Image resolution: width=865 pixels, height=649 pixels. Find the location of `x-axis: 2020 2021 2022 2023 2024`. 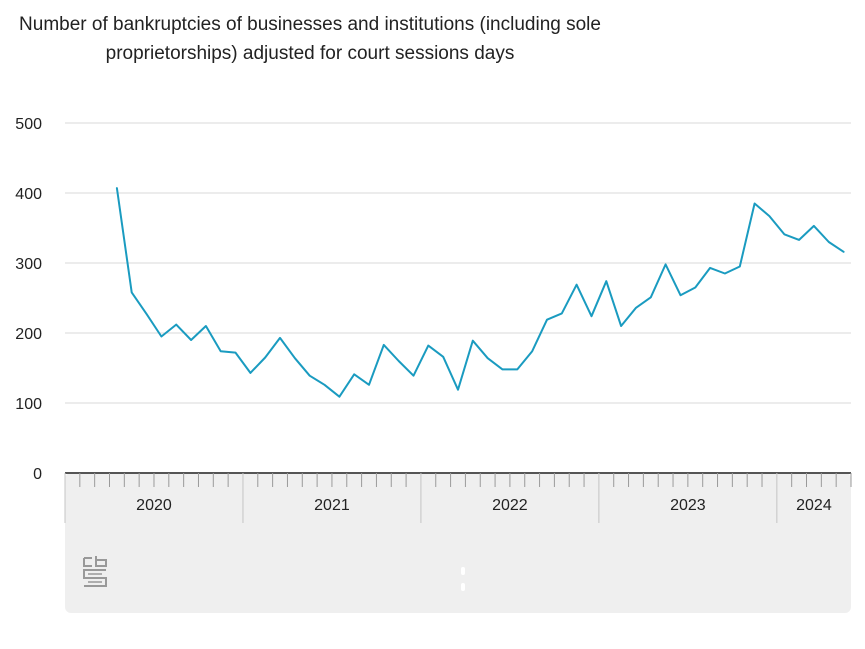

x-axis: 2020 2021 2022 2023 2024 is located at coordinates (458, 497).